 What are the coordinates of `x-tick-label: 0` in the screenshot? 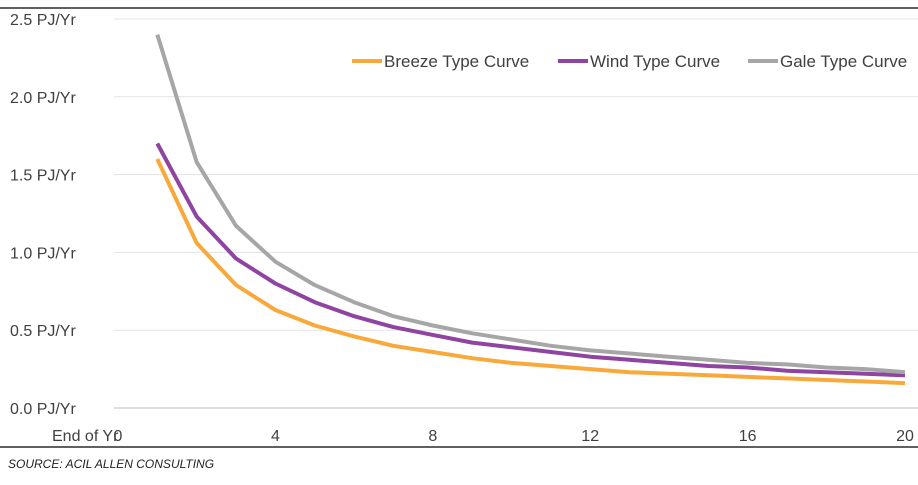 It's located at (118, 436).